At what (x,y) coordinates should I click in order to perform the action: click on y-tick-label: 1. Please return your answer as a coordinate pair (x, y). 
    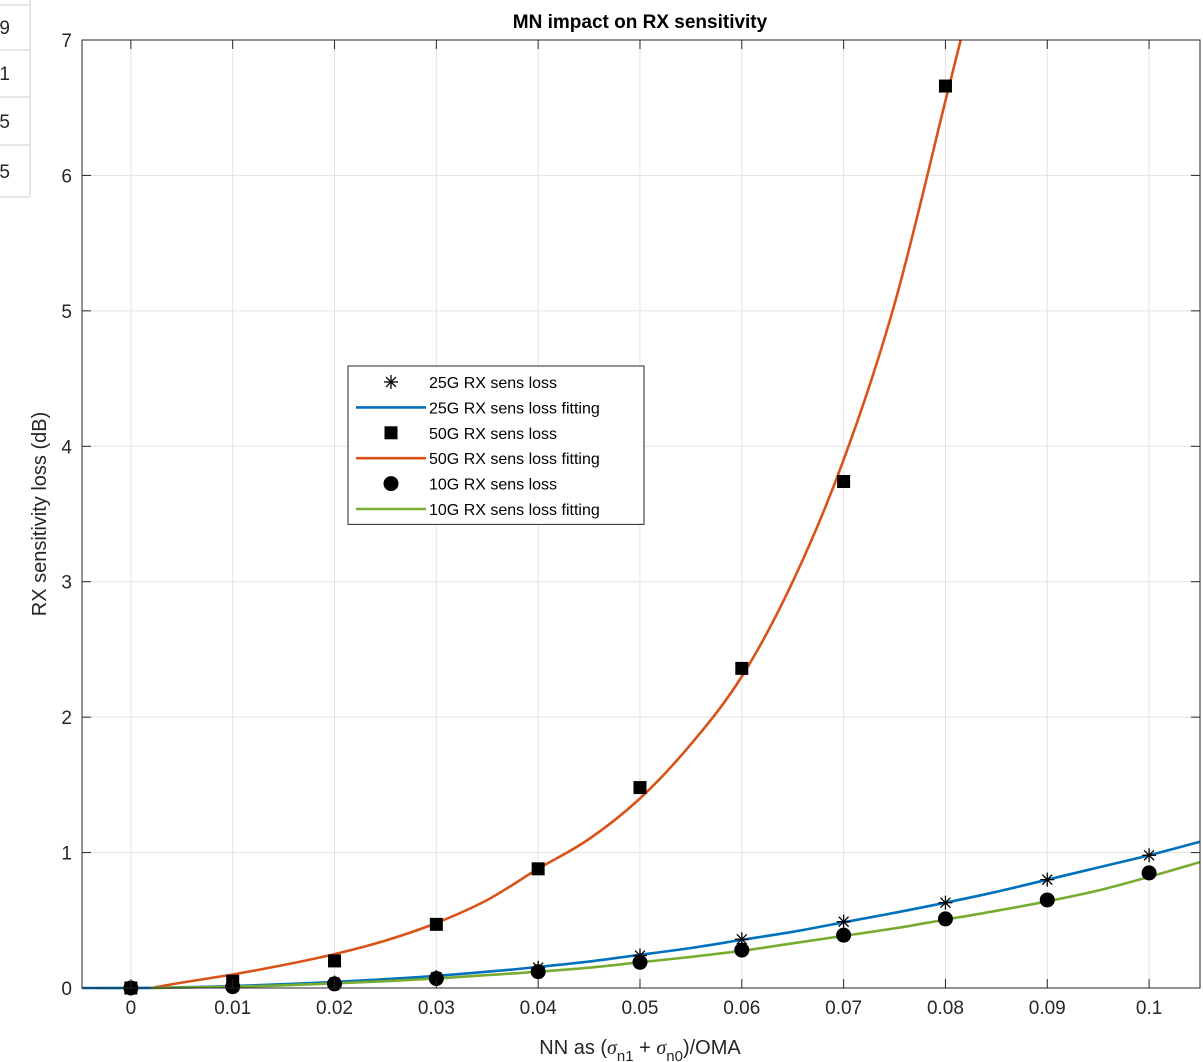
    Looking at the image, I should click on (66, 854).